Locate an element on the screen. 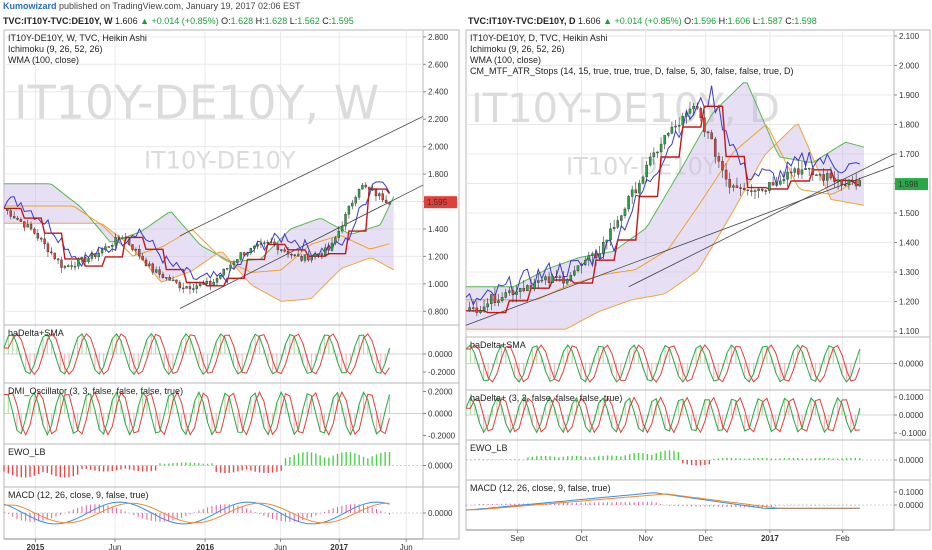  author-name: Kumowizard is located at coordinates (30, 6).